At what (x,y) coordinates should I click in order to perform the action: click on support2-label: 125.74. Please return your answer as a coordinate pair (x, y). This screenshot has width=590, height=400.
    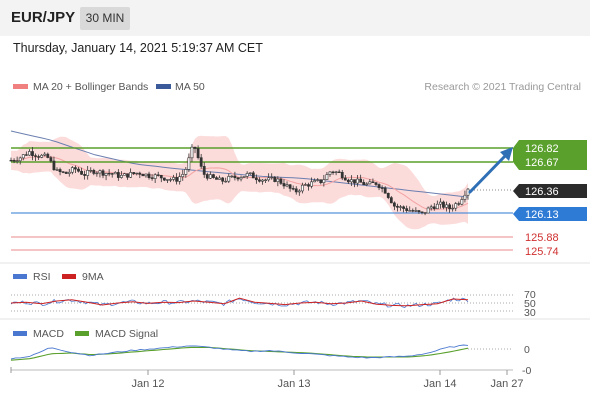
    Looking at the image, I should click on (542, 252).